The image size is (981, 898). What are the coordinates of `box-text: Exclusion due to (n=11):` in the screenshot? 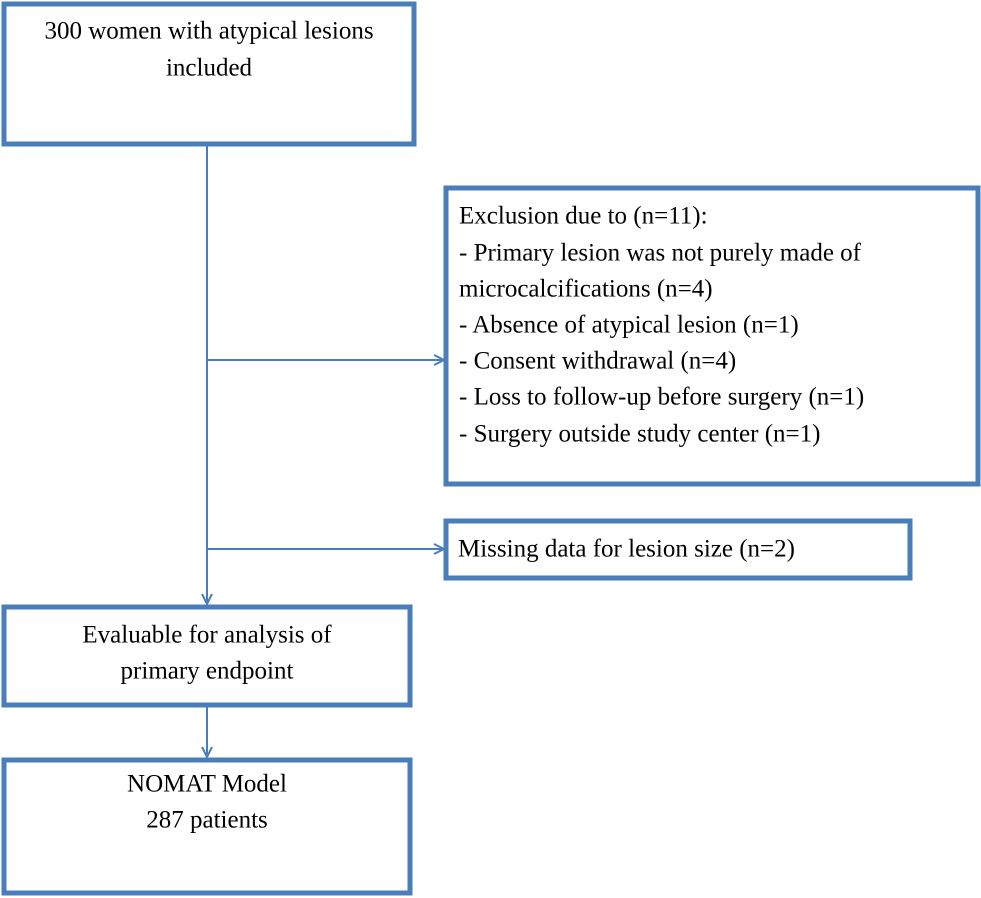 It's located at (583, 216).